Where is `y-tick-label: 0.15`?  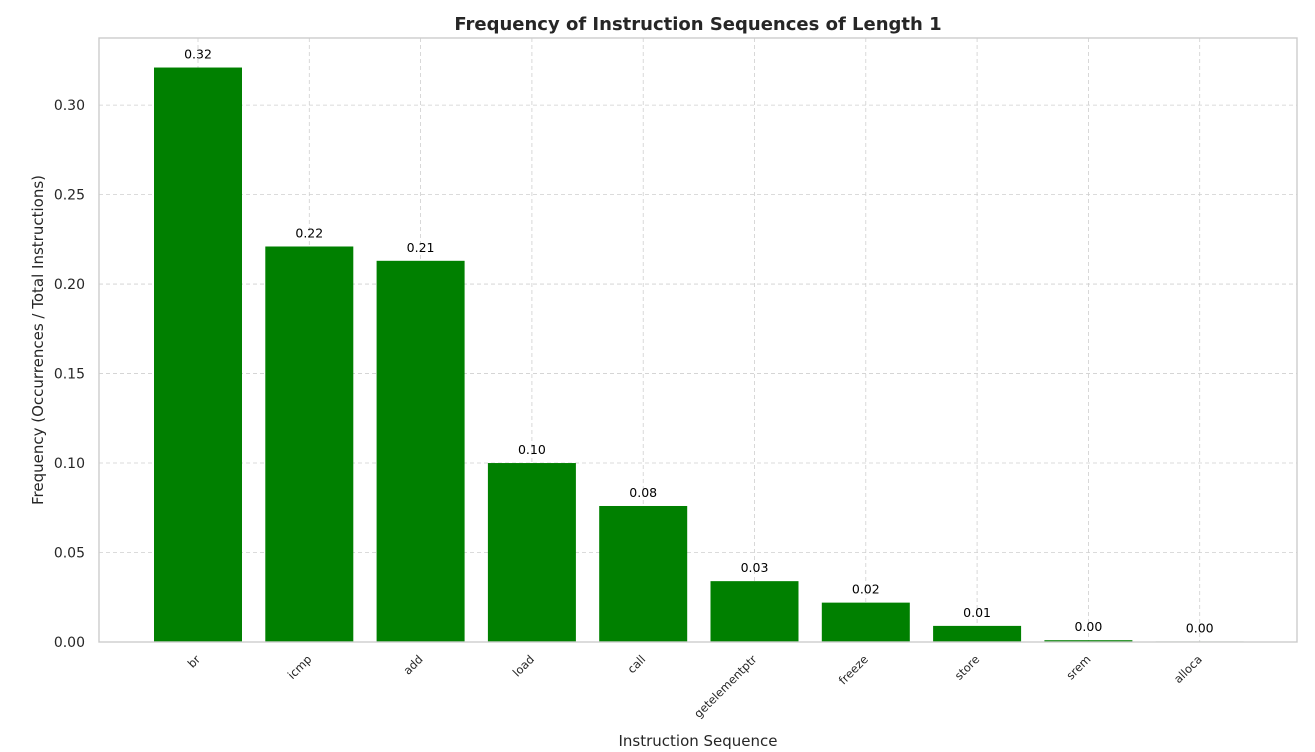
y-tick-label: 0.15 is located at coordinates (69, 375).